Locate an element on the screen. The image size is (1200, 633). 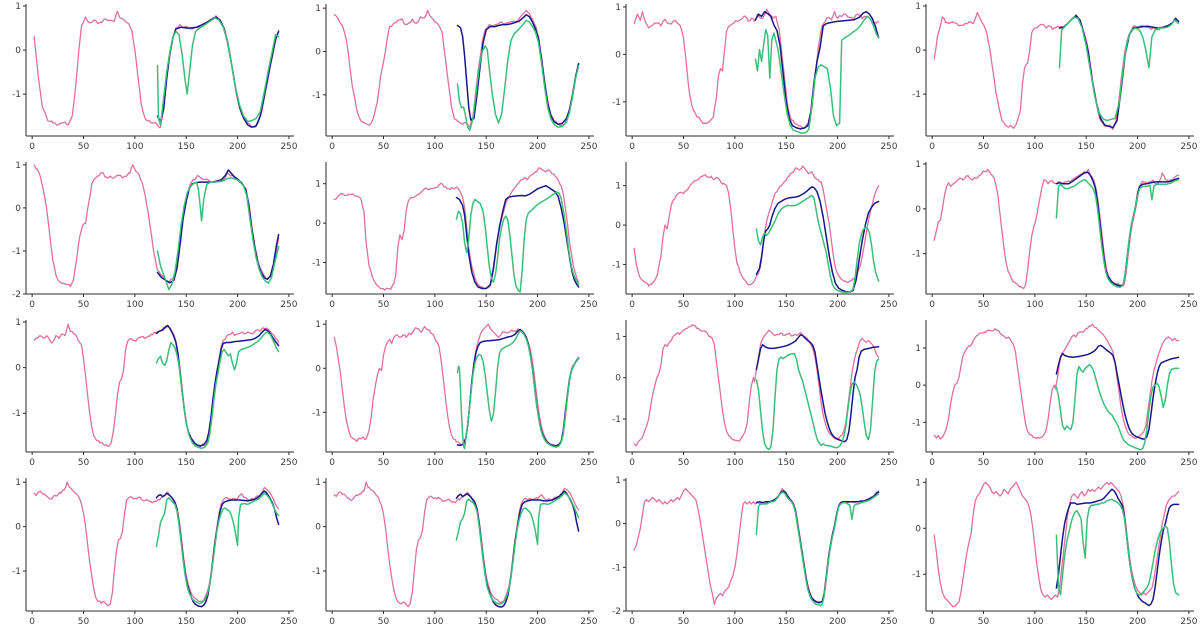
subplot-r3c4-chart: 1 0 -1 0 50 100 150 200 250 is located at coordinates (1055, 394).